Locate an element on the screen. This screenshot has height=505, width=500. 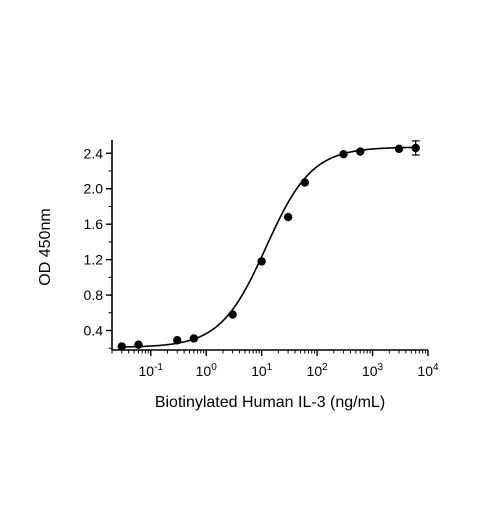
x-tick-label: 10³ is located at coordinates (373, 370).